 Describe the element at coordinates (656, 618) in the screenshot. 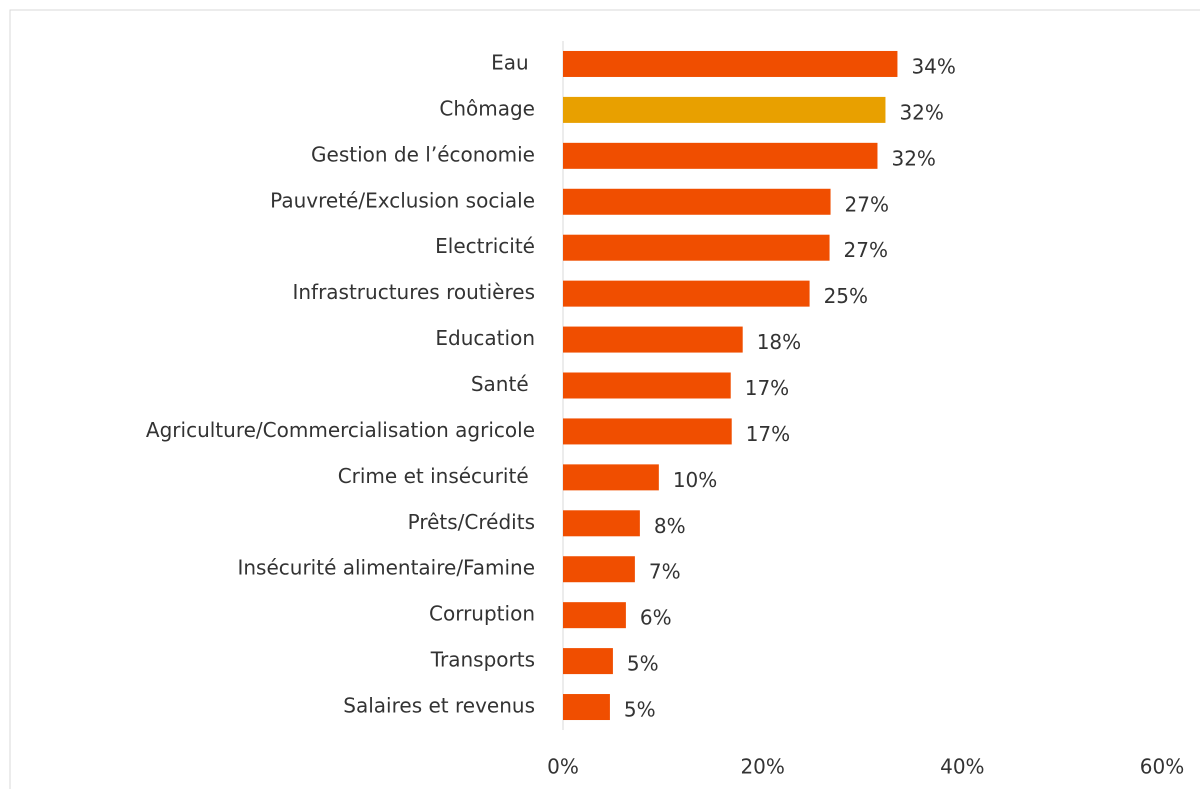

I see `value-label: 6%` at that location.